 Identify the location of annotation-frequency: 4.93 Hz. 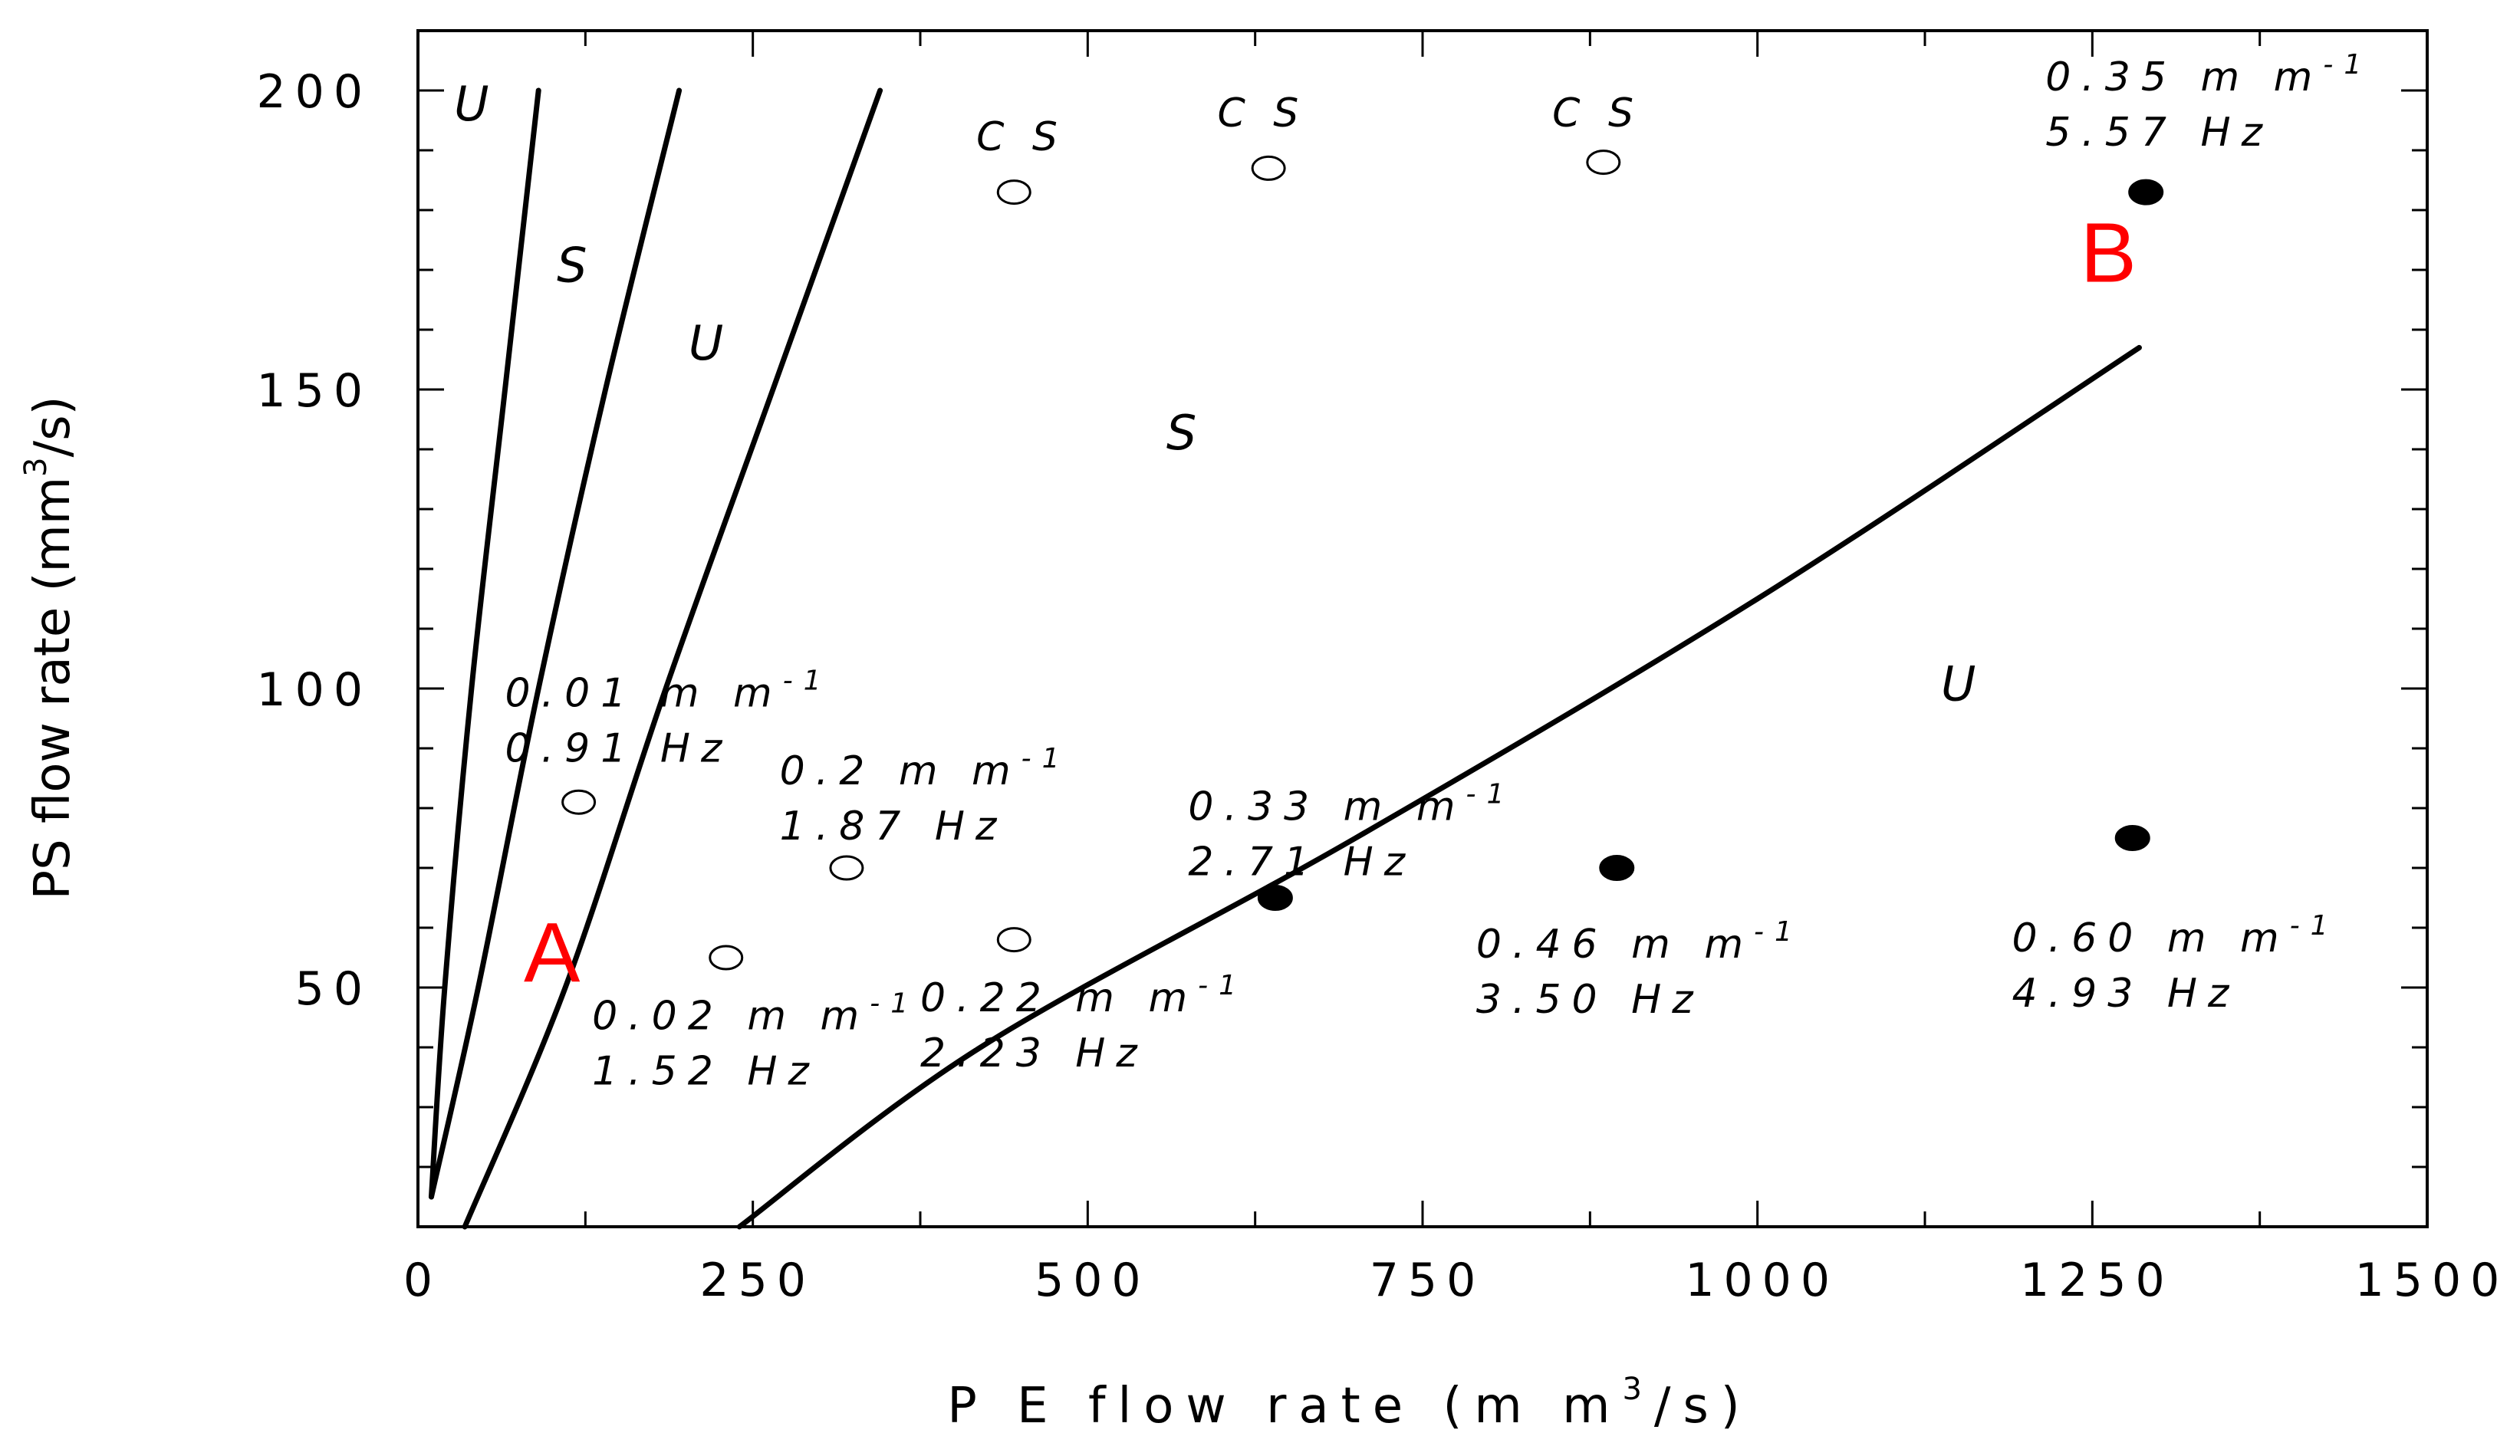
(2126, 994).